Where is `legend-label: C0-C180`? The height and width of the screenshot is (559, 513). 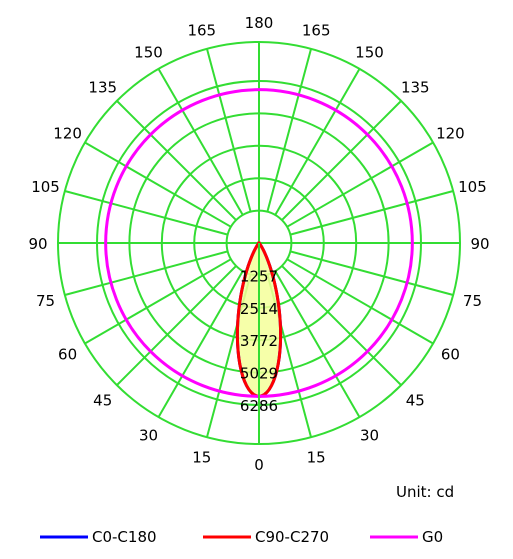 legend-label: C0-C180 is located at coordinates (124, 537).